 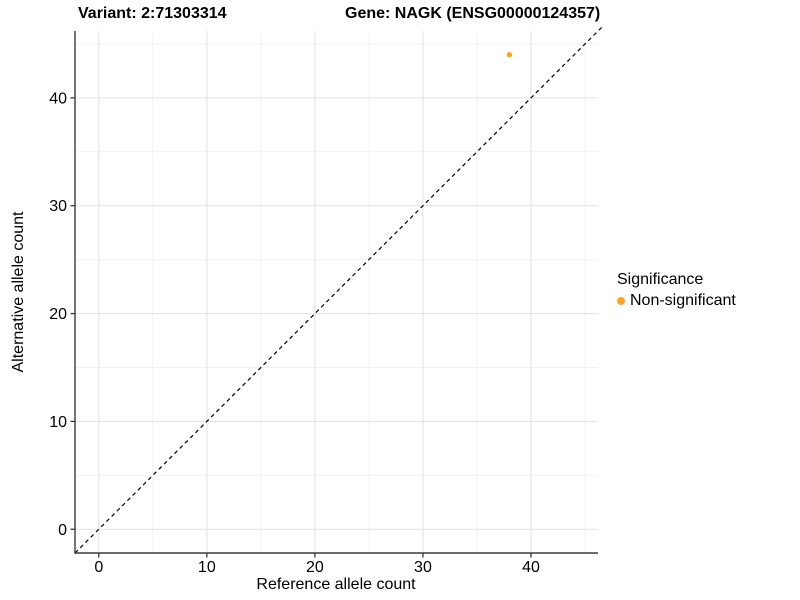 What do you see at coordinates (315, 567) in the screenshot?
I see `x-tick-label: 20` at bounding box center [315, 567].